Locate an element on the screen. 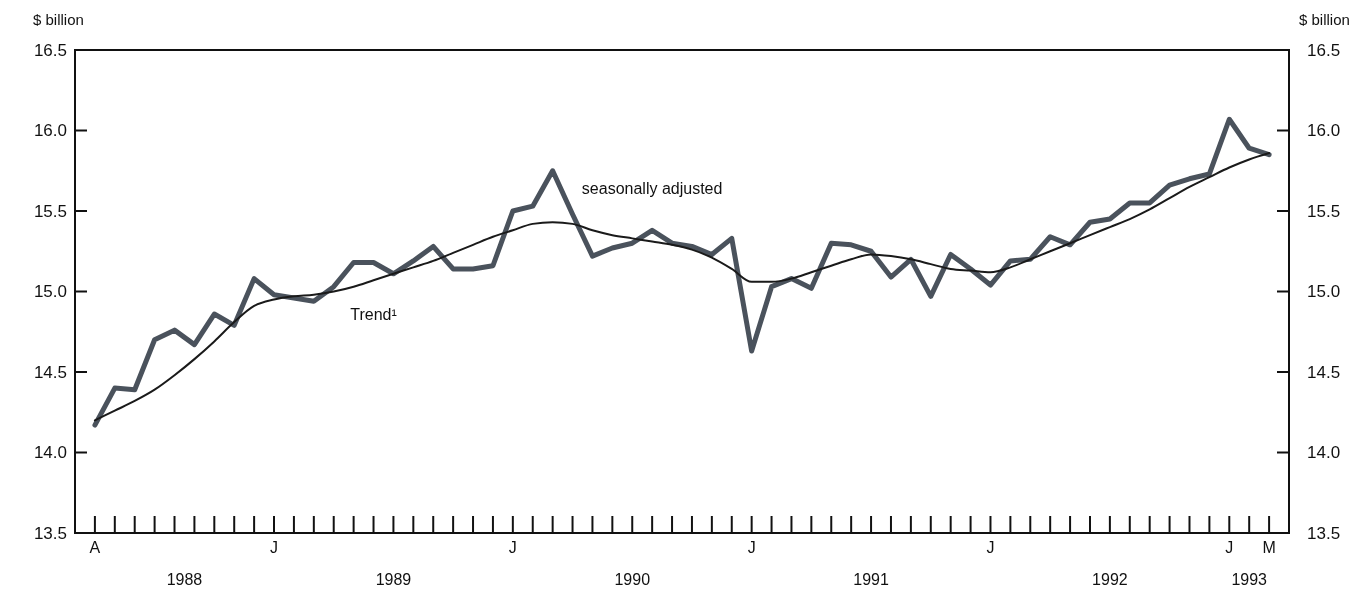 This screenshot has width=1361, height=597. y2-tick-label: 14.5 is located at coordinates (1324, 372).